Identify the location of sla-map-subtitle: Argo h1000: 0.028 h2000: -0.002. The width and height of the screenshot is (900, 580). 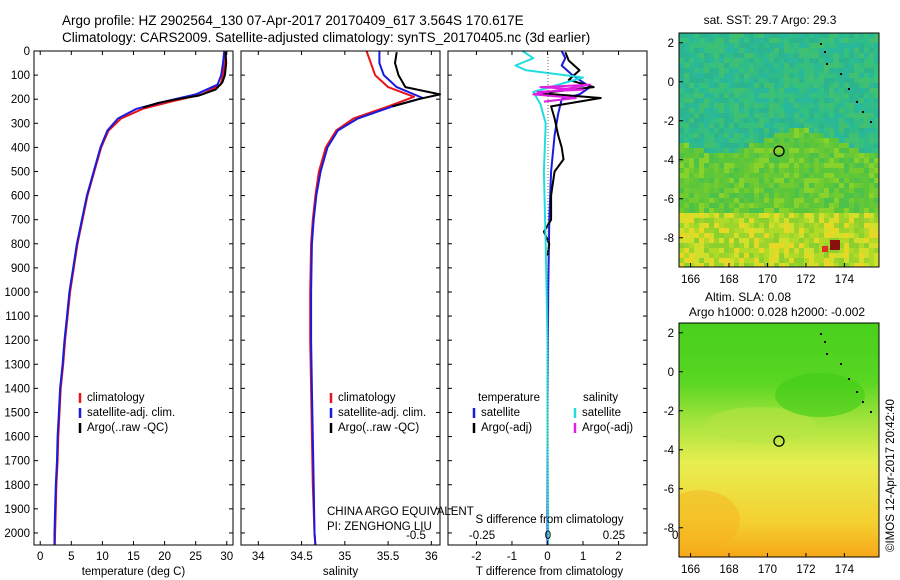
(777, 312).